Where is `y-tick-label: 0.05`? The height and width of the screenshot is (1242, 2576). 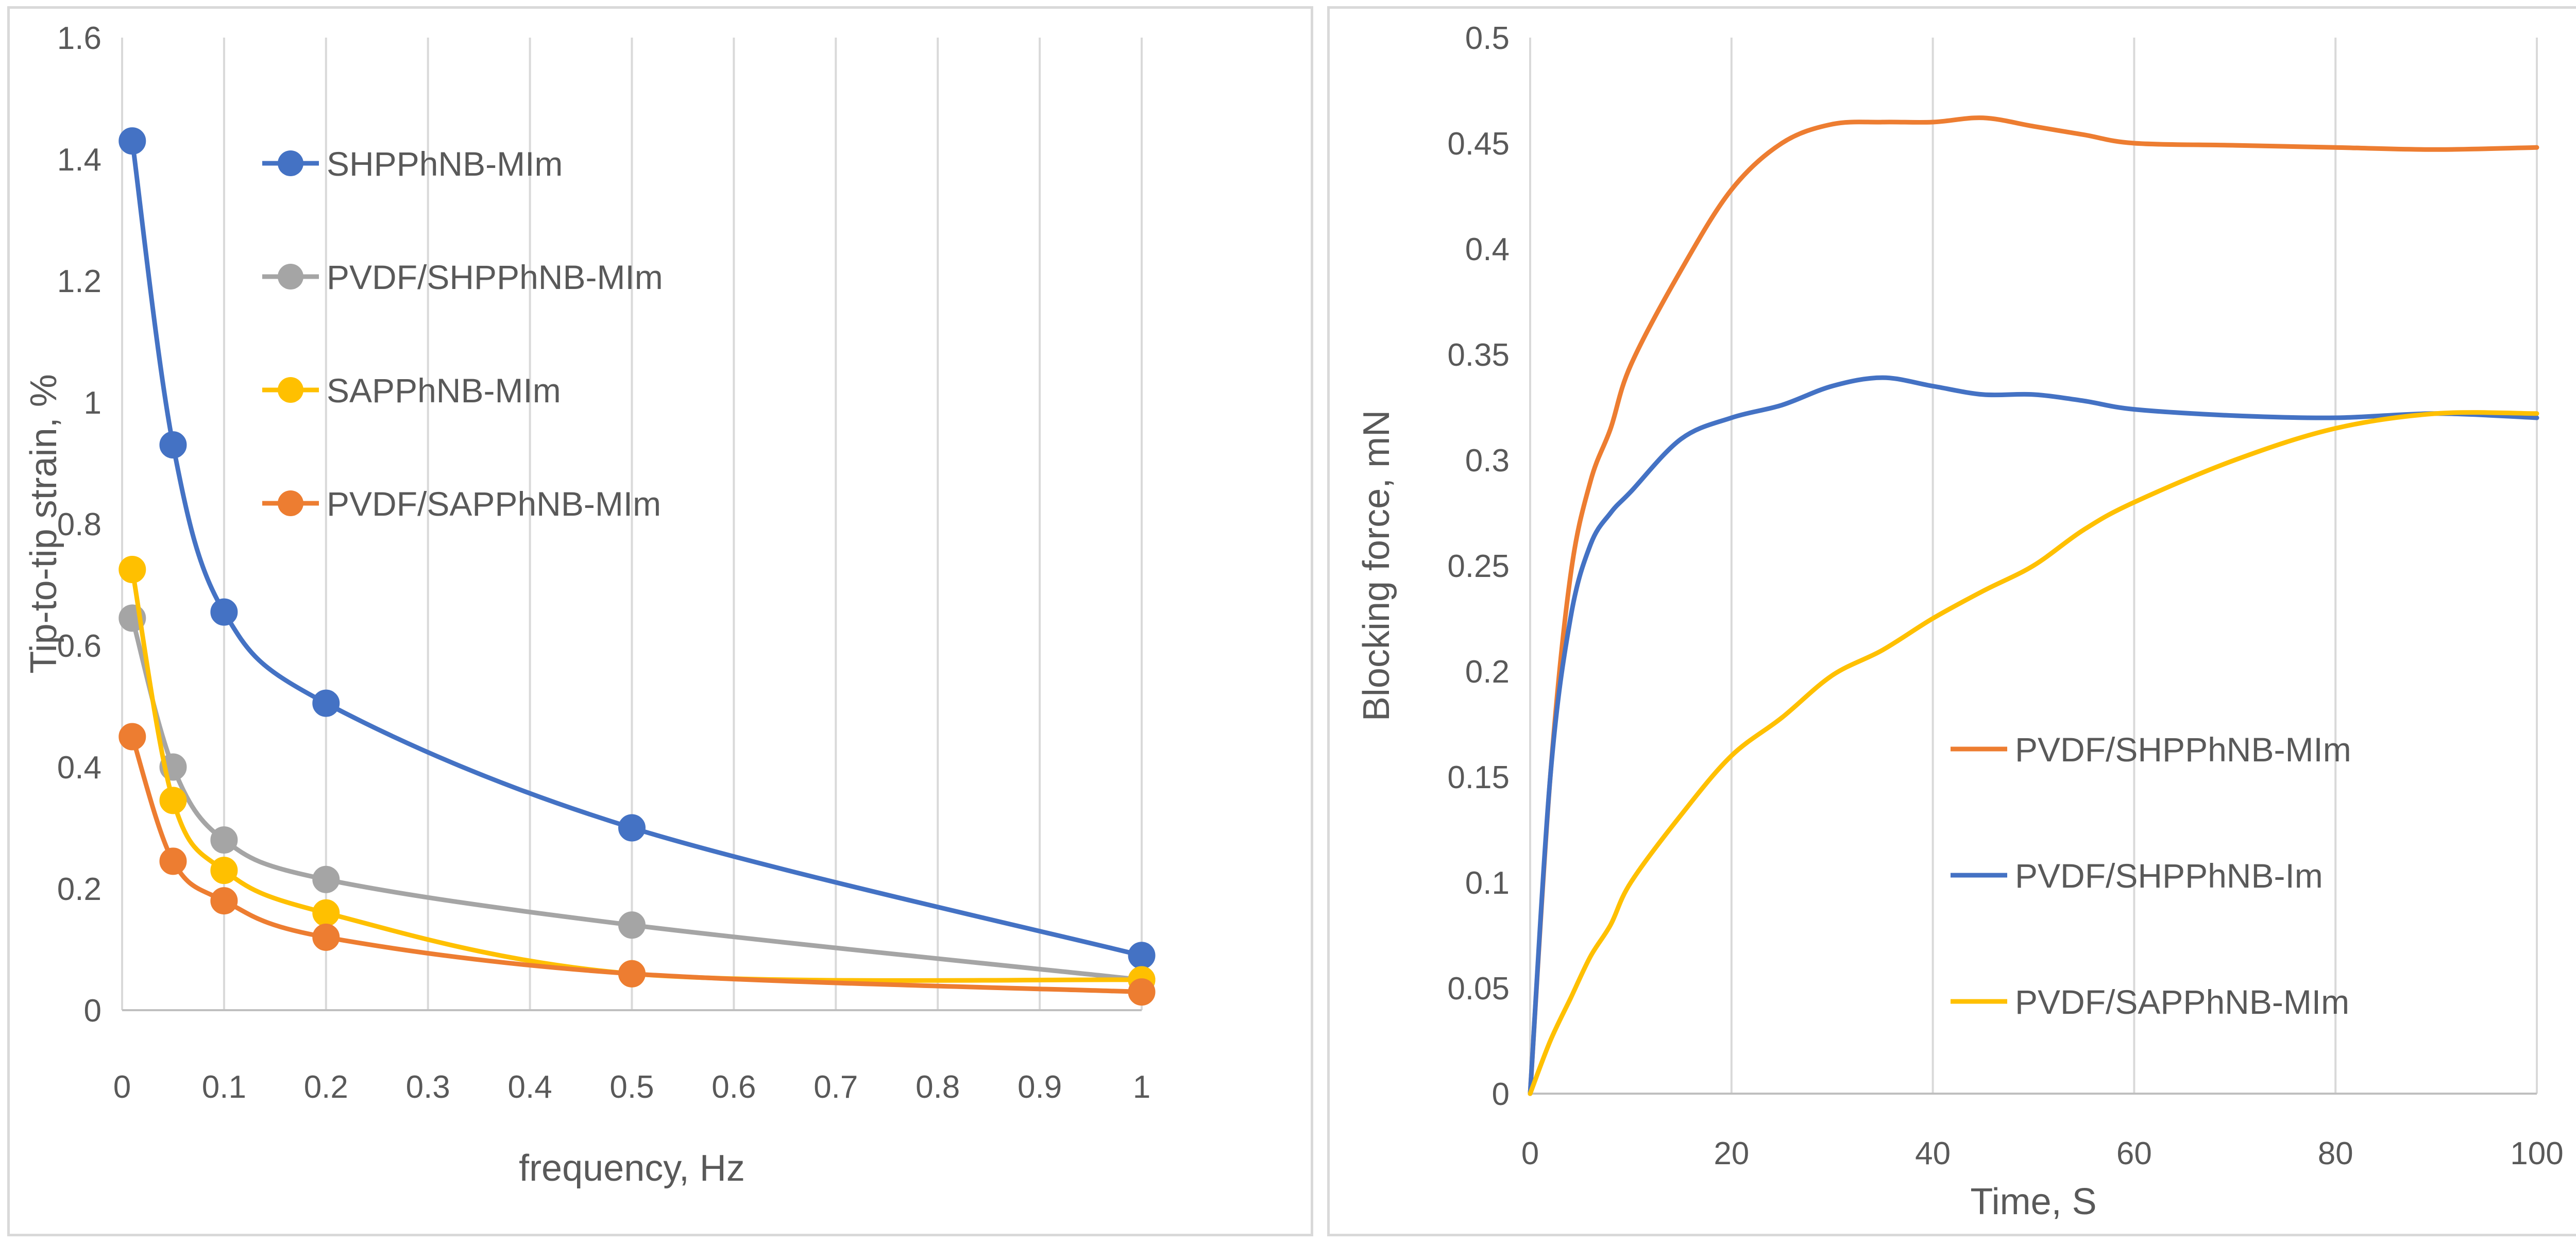
y-tick-label: 0.05 is located at coordinates (1479, 989).